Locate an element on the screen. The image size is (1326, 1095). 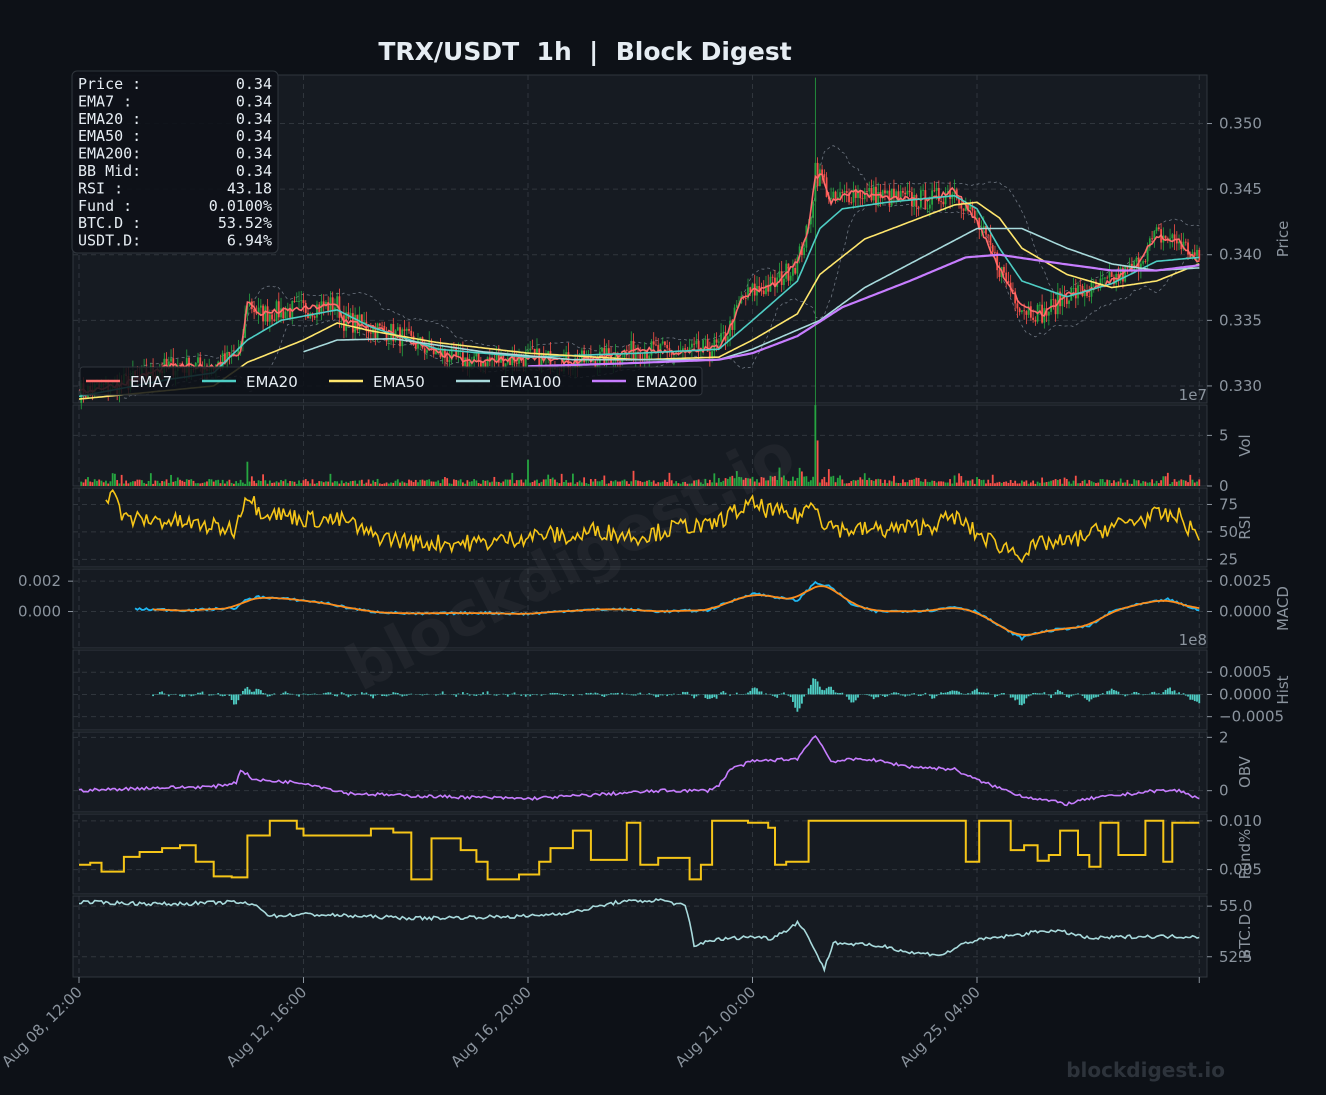
y-tick-label-btcd: 52.5 is located at coordinates (1235, 957).